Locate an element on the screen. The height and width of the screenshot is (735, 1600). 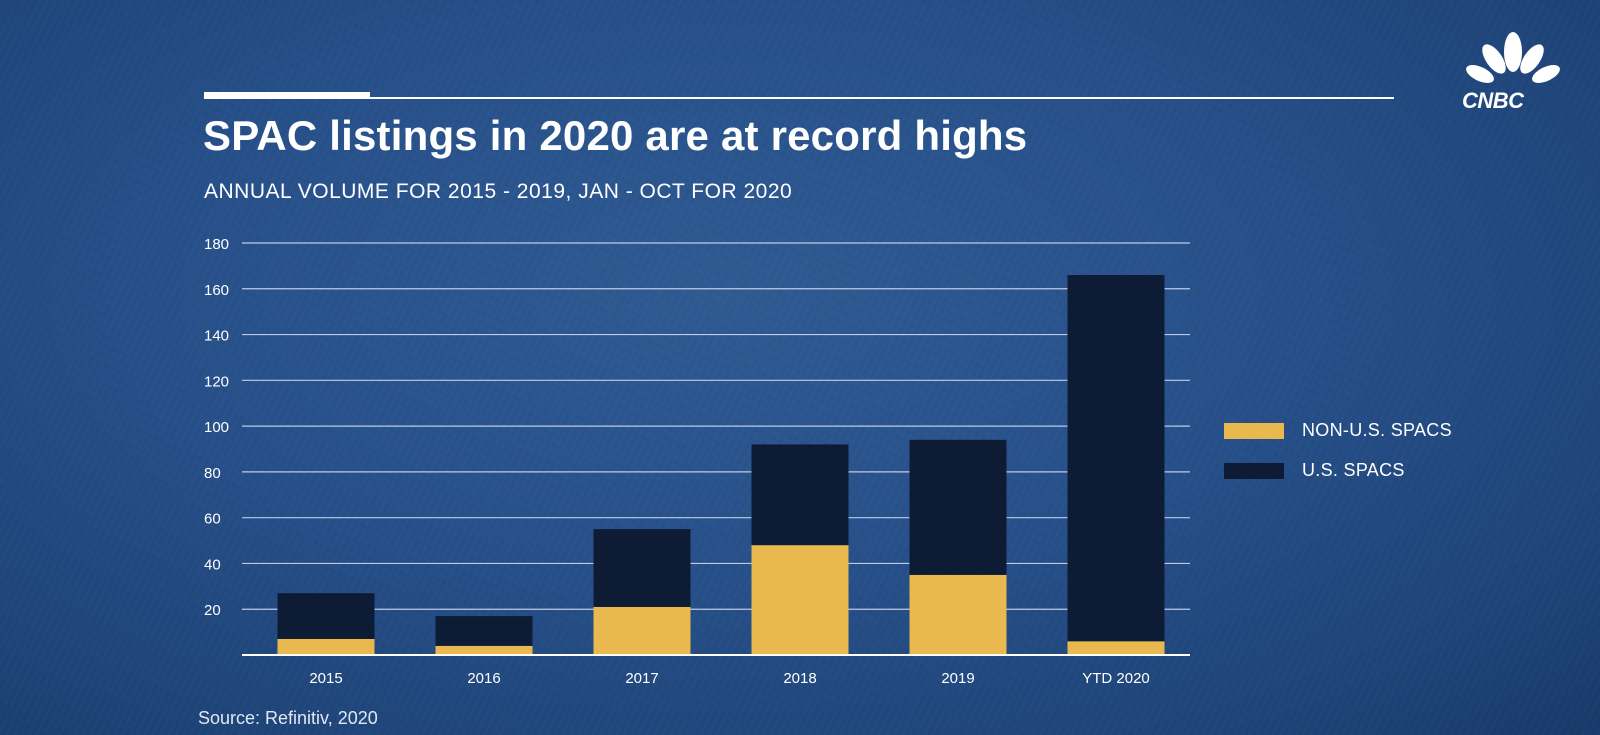
bar-non-us-2016 is located at coordinates (484, 650).